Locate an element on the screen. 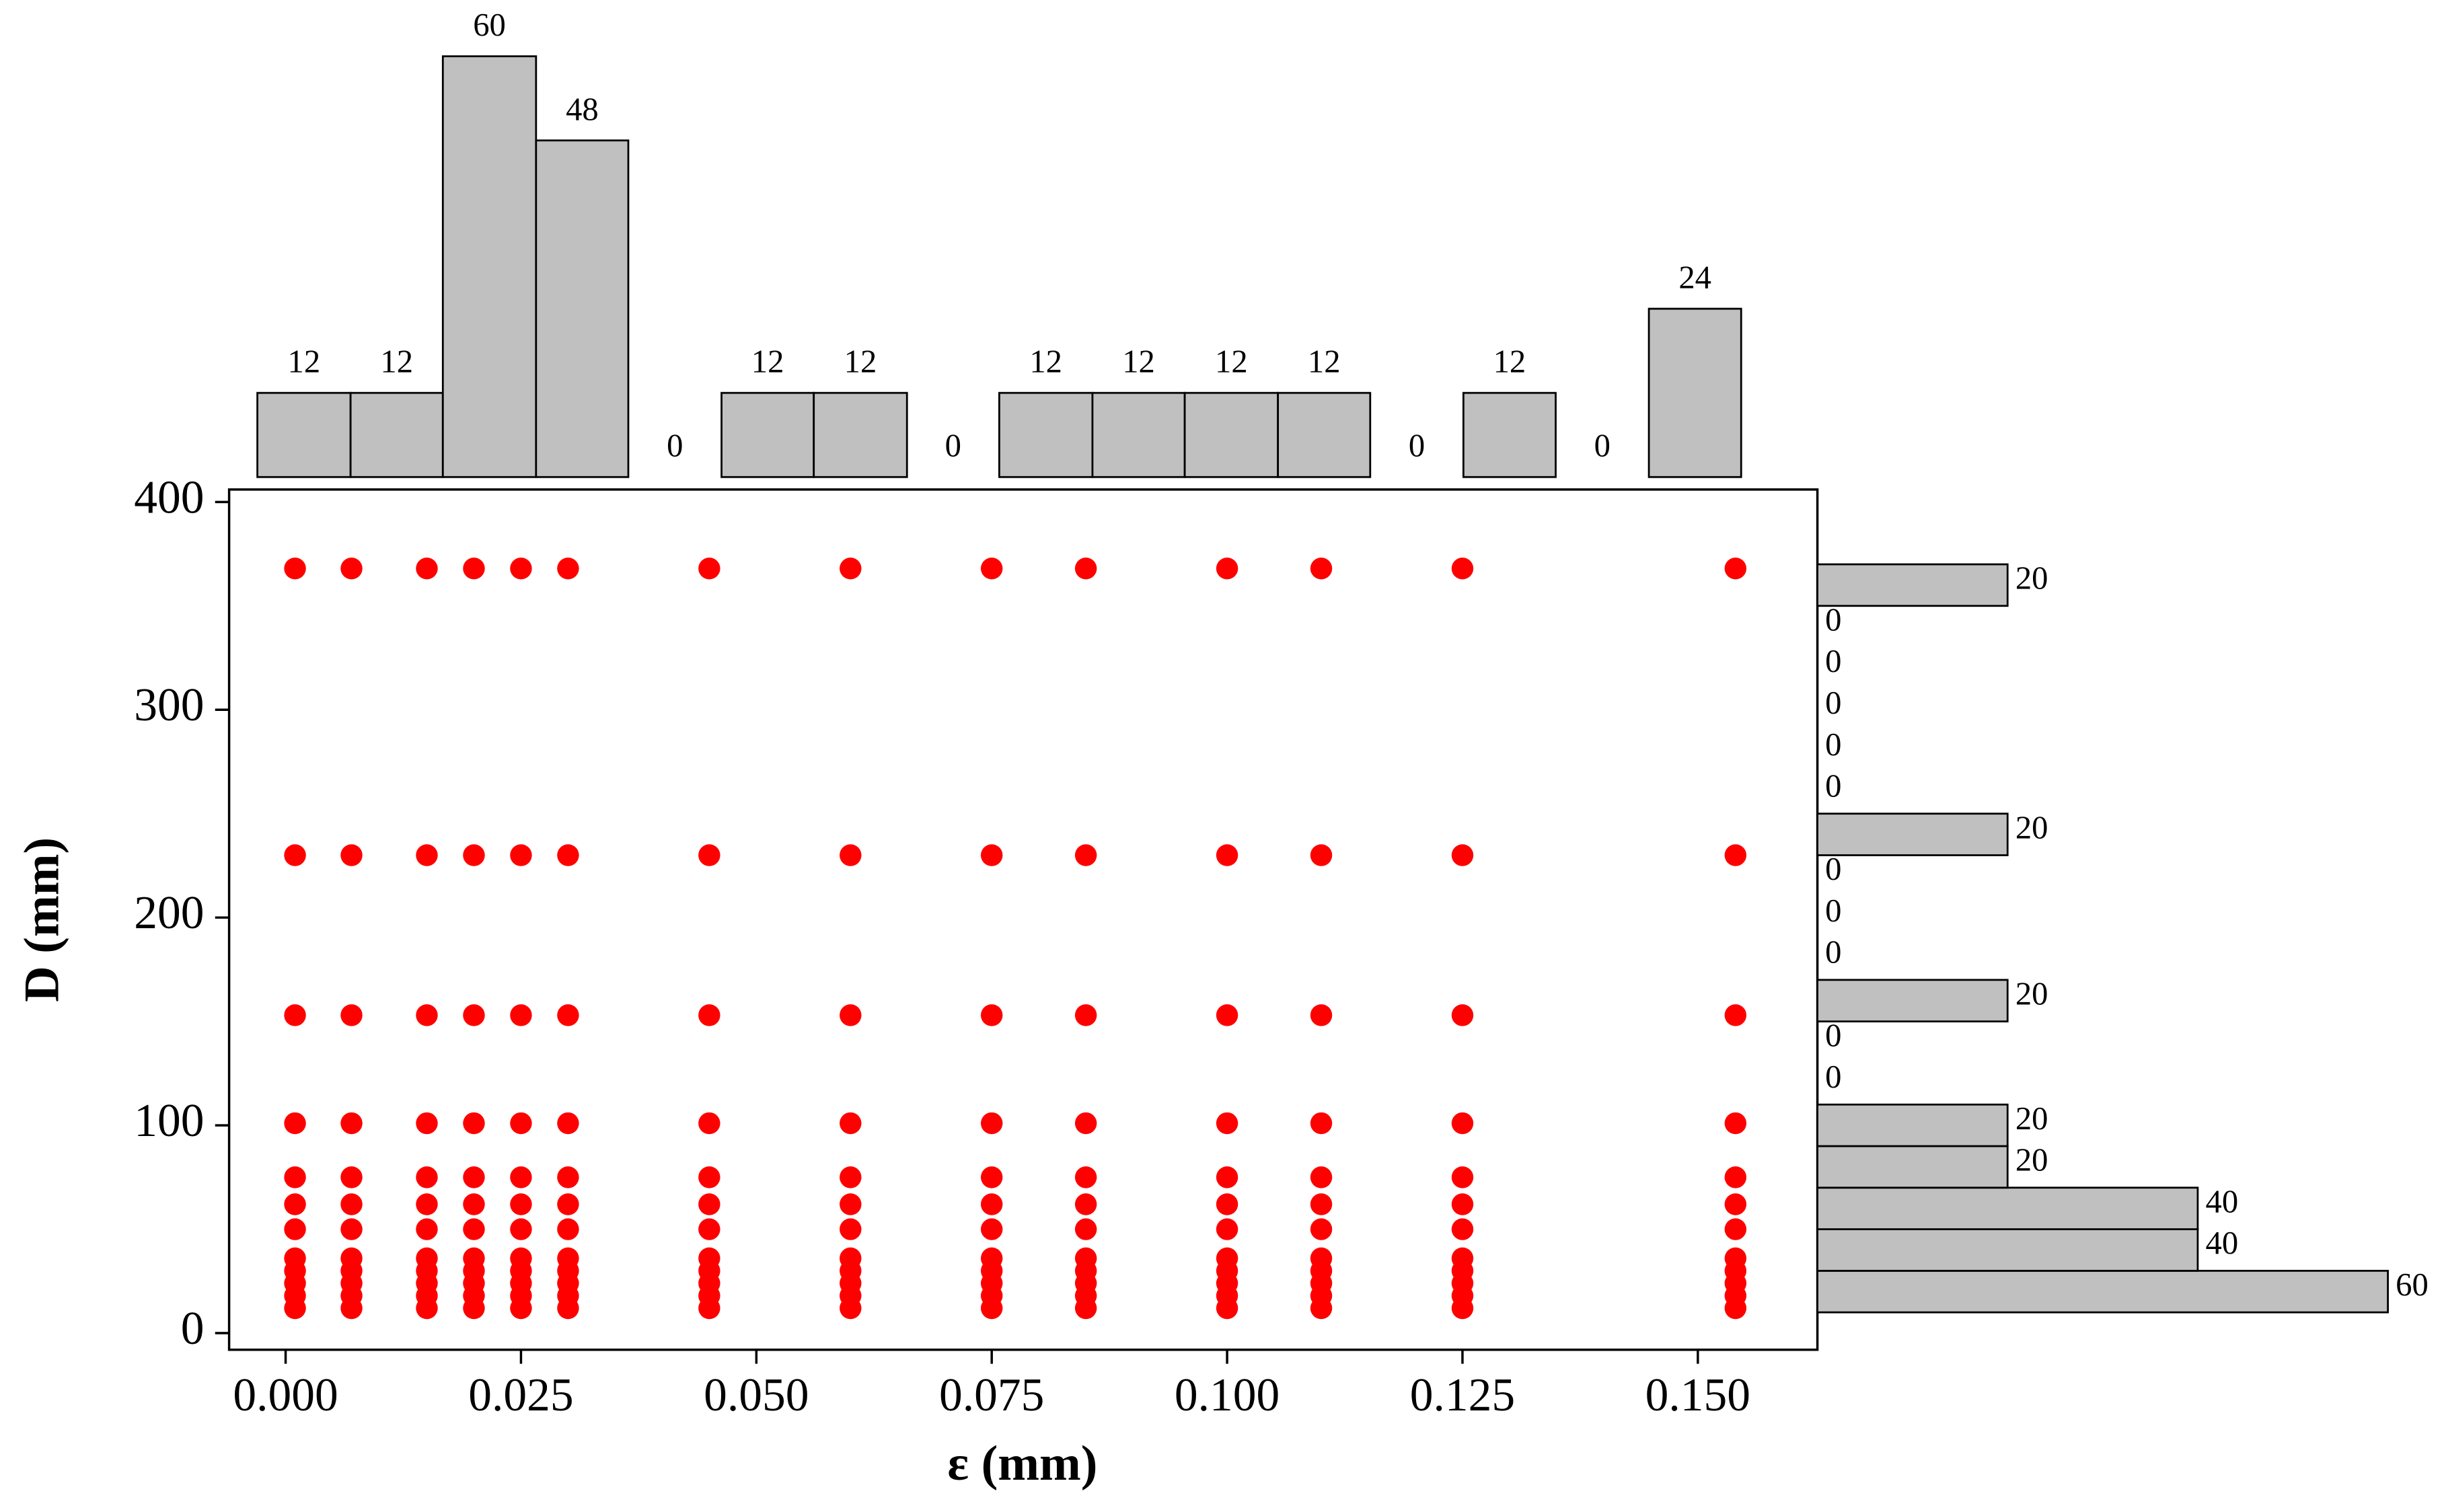 The width and height of the screenshot is (2444, 1512). x-axis-label: ε (mm) is located at coordinates (1022, 1463).